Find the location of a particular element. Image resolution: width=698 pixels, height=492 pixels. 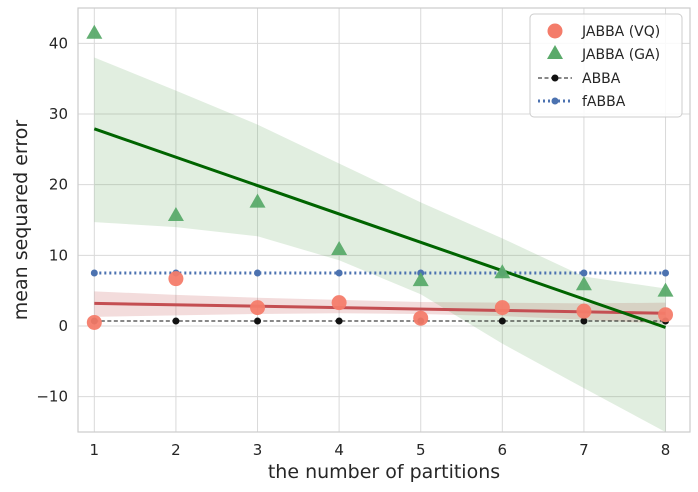

legend: JABBA (VQ) JABBA (GA) ABBA fABBA is located at coordinates (606, 65).